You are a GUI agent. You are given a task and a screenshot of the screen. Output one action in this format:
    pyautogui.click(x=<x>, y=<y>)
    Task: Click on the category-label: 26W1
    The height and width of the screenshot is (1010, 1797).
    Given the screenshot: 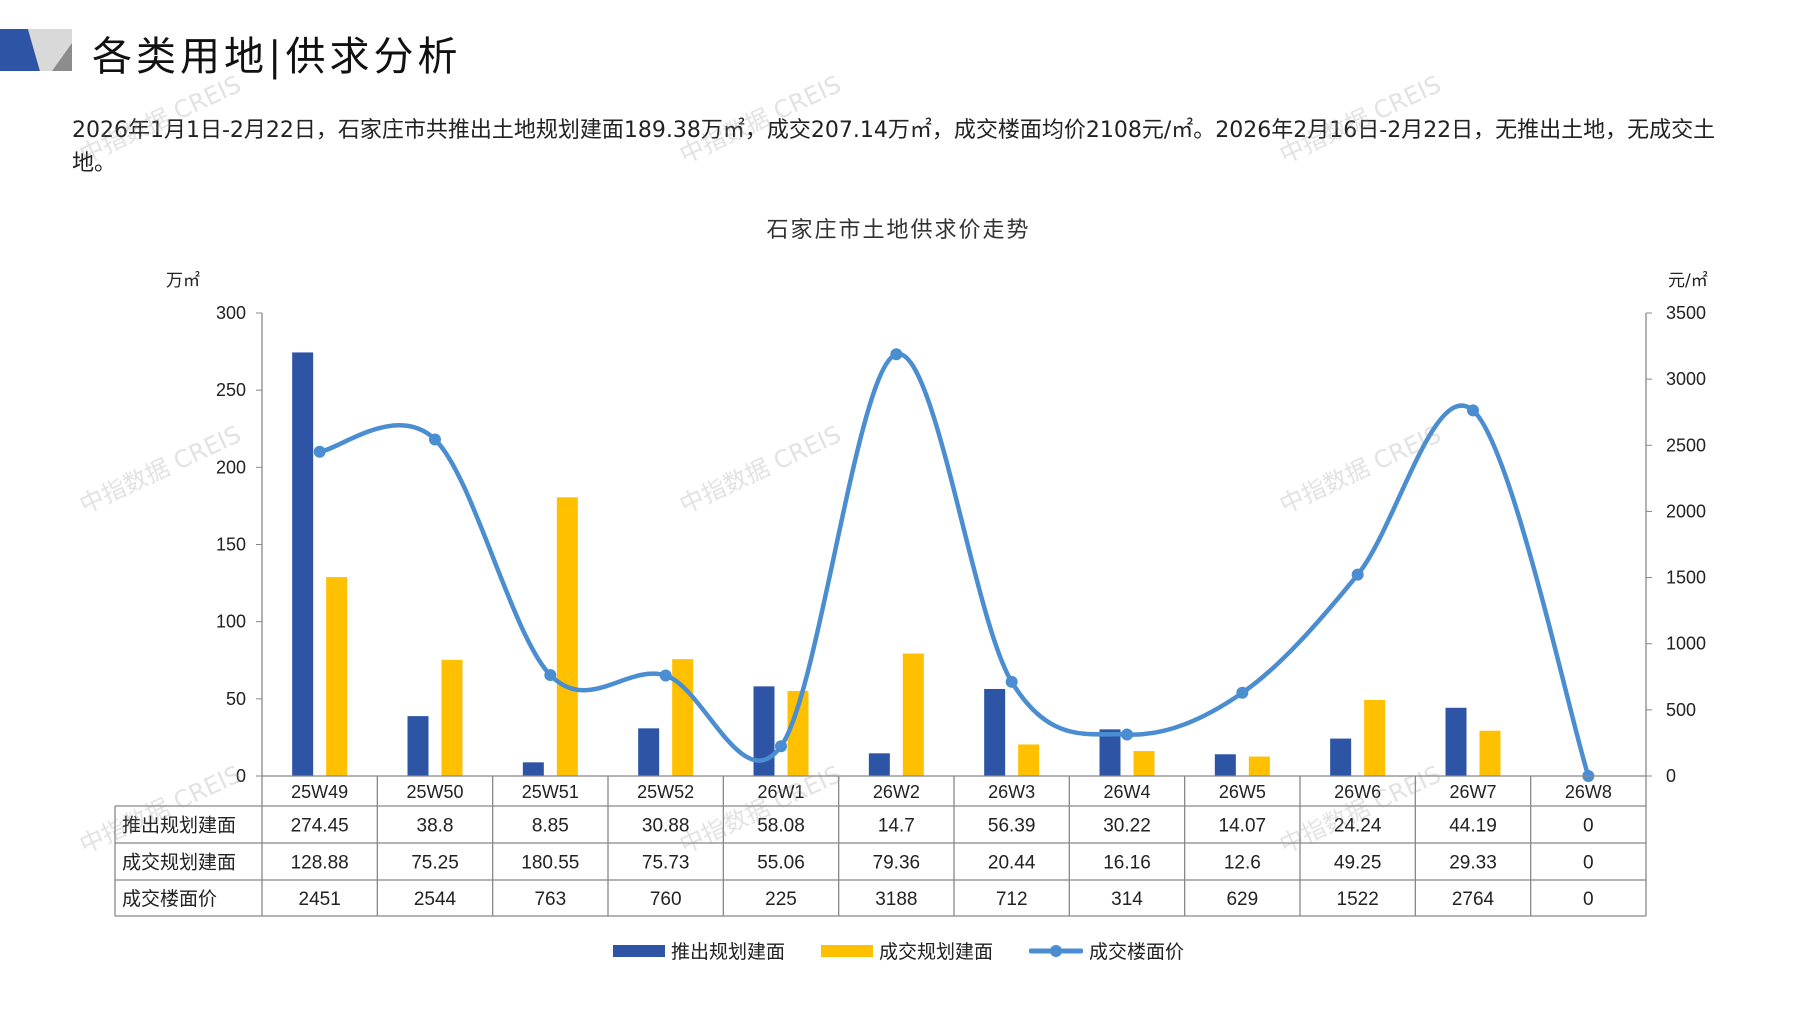 What is the action you would take?
    pyautogui.click(x=780, y=792)
    